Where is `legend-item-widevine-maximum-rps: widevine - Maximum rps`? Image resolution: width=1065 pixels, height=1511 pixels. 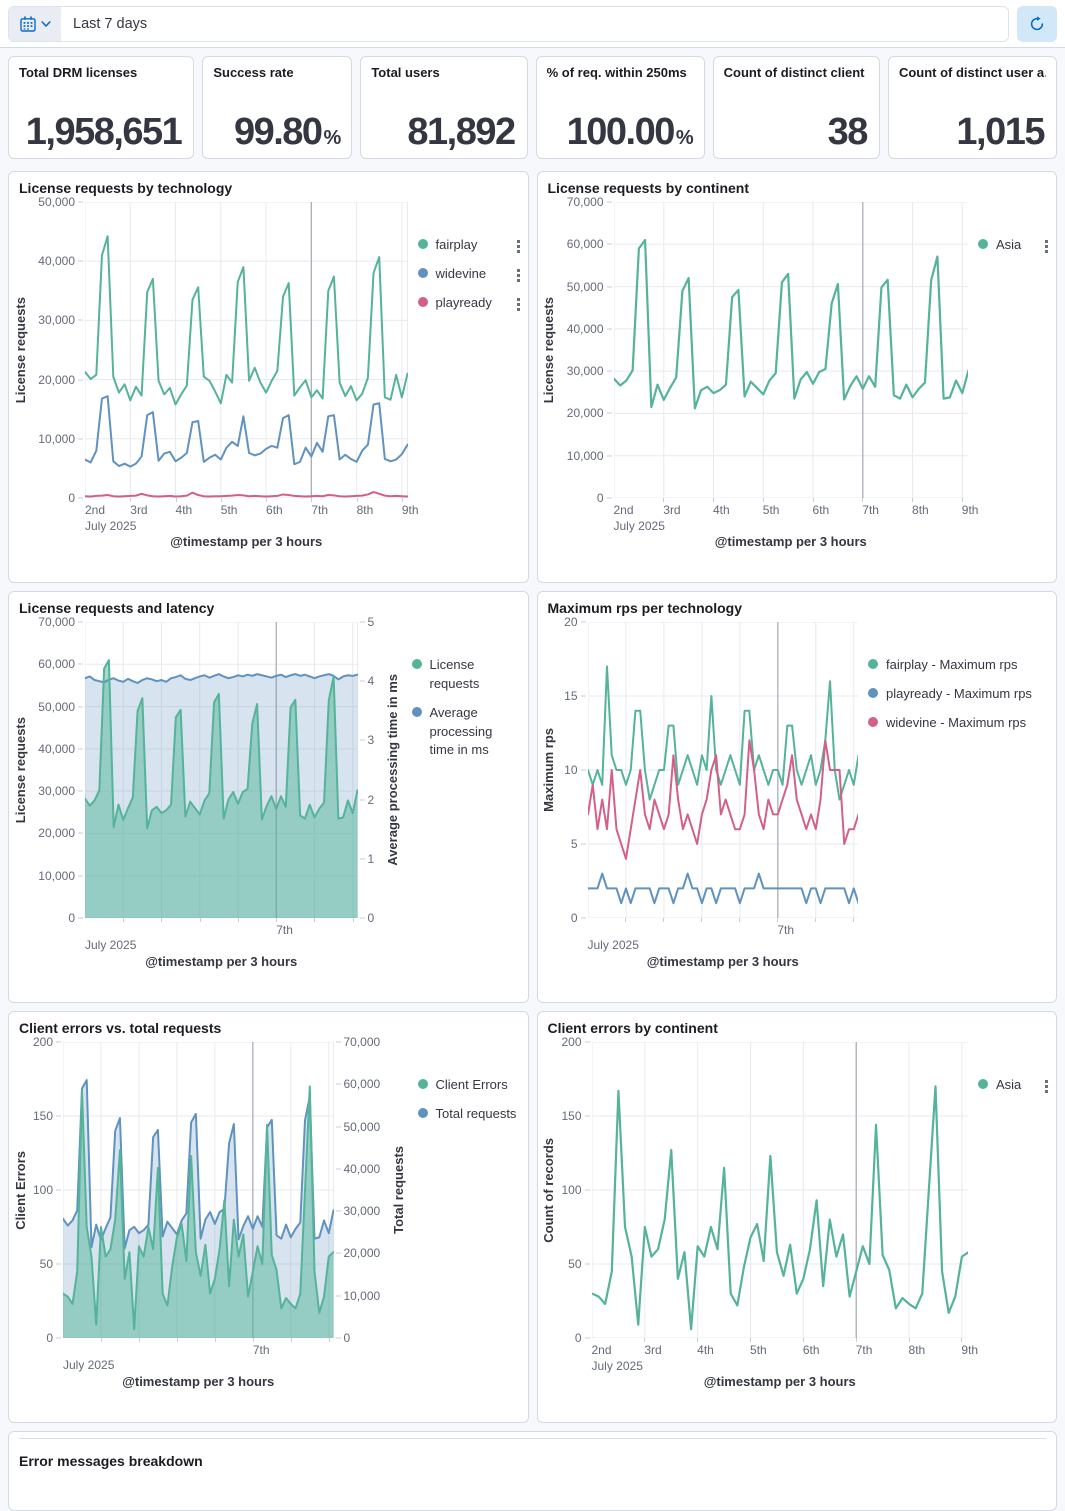
legend-item-widevine-maximum-rps: widevine - Maximum rps is located at coordinates (958, 723).